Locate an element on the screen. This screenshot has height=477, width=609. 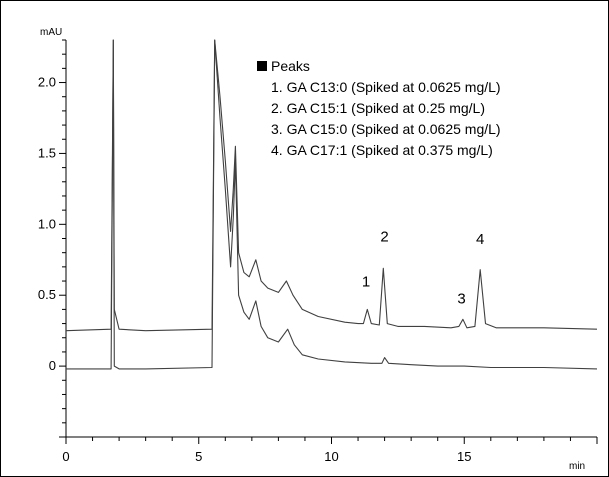
legend-marker is located at coordinates (262, 66).